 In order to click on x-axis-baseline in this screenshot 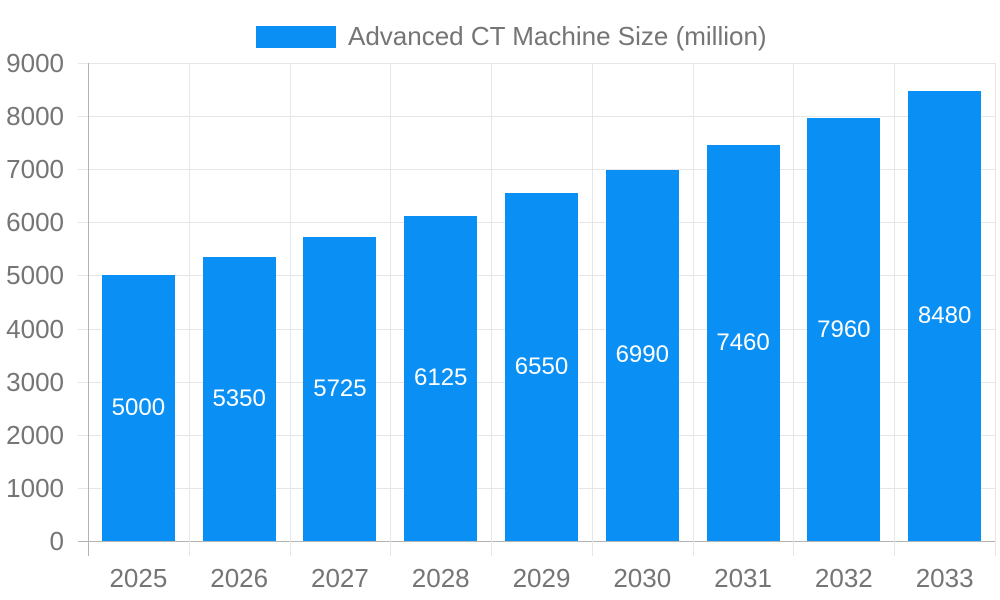, I will do `click(536, 541)`.